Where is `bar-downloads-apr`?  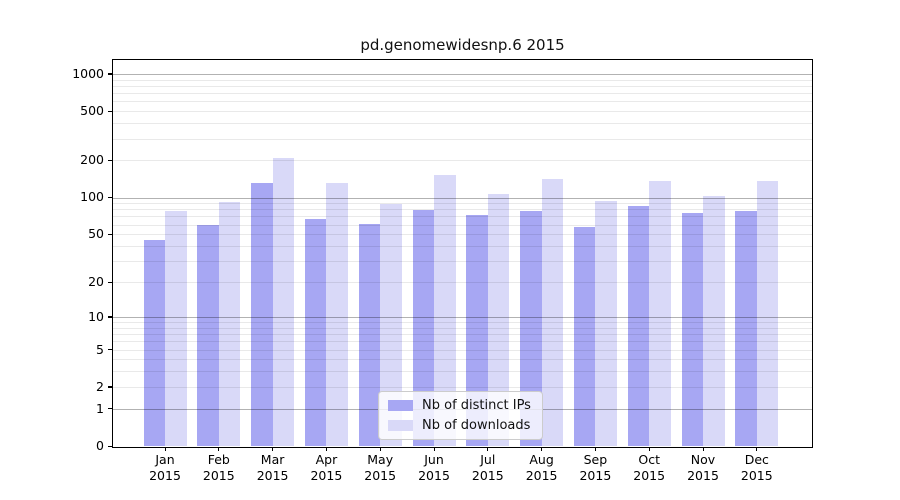 bar-downloads-apr is located at coordinates (337, 314).